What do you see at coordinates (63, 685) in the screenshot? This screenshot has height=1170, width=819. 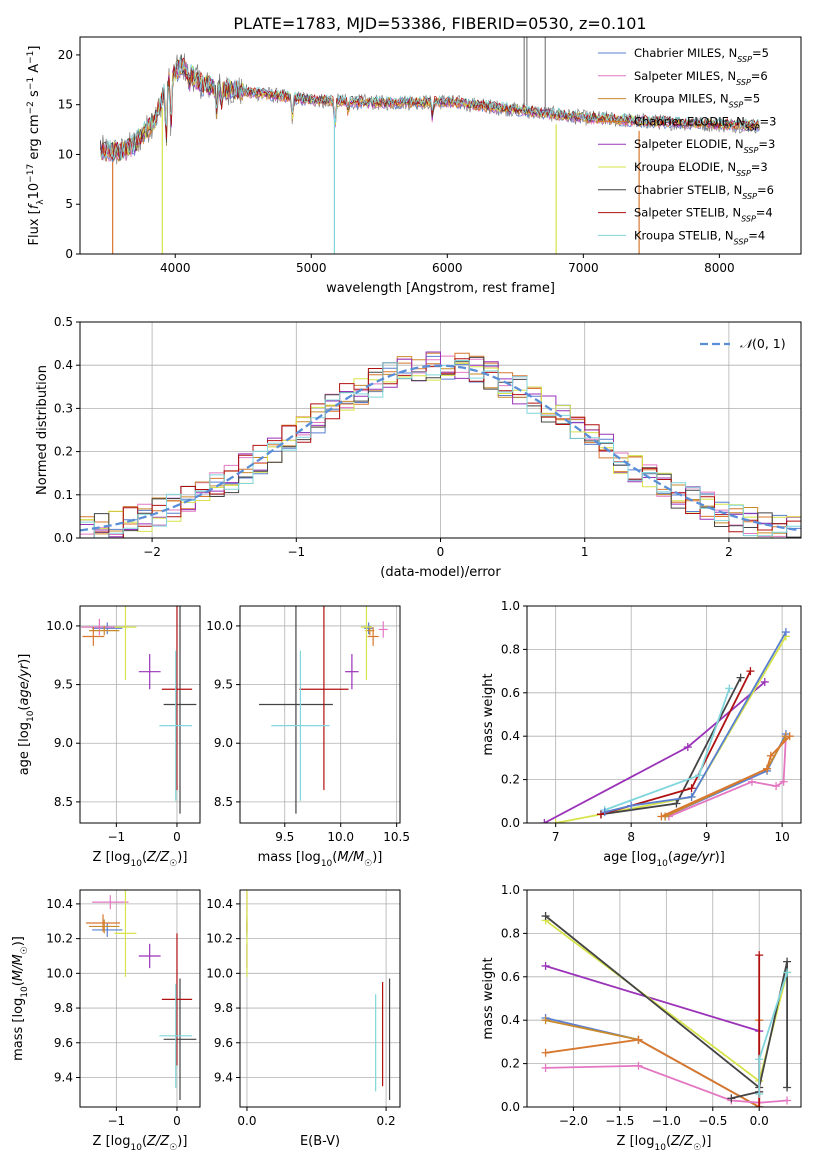 I see `age_vs_Z-ytick-label: 9.5` at bounding box center [63, 685].